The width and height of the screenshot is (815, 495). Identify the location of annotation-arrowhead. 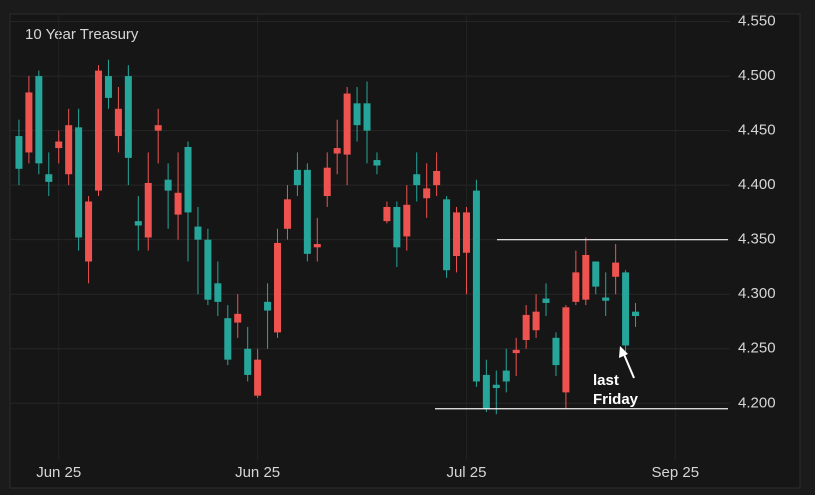
(623, 352).